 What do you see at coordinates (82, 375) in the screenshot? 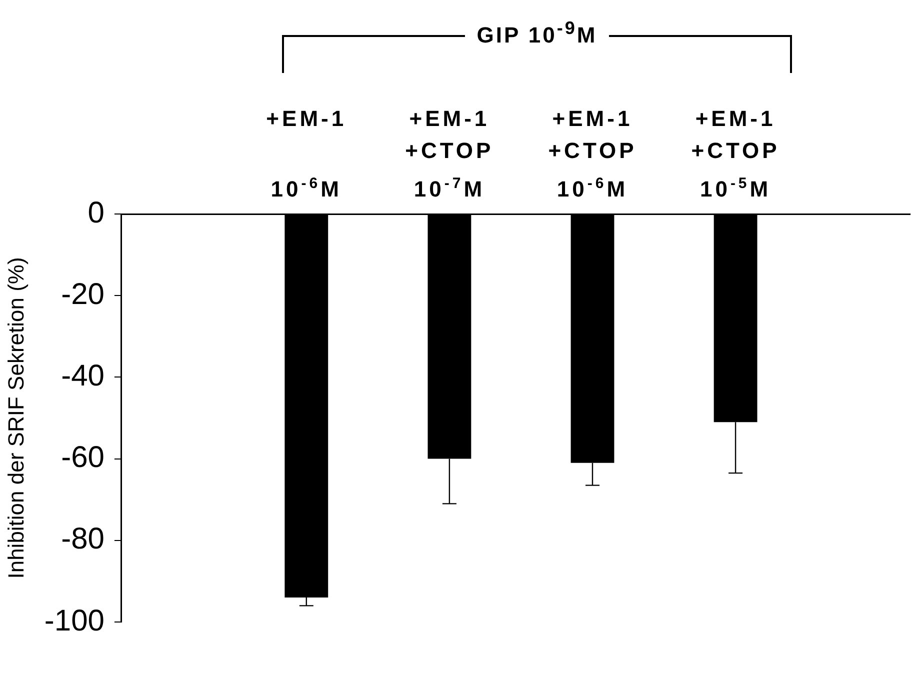
I see `y-tick-label: -40` at bounding box center [82, 375].